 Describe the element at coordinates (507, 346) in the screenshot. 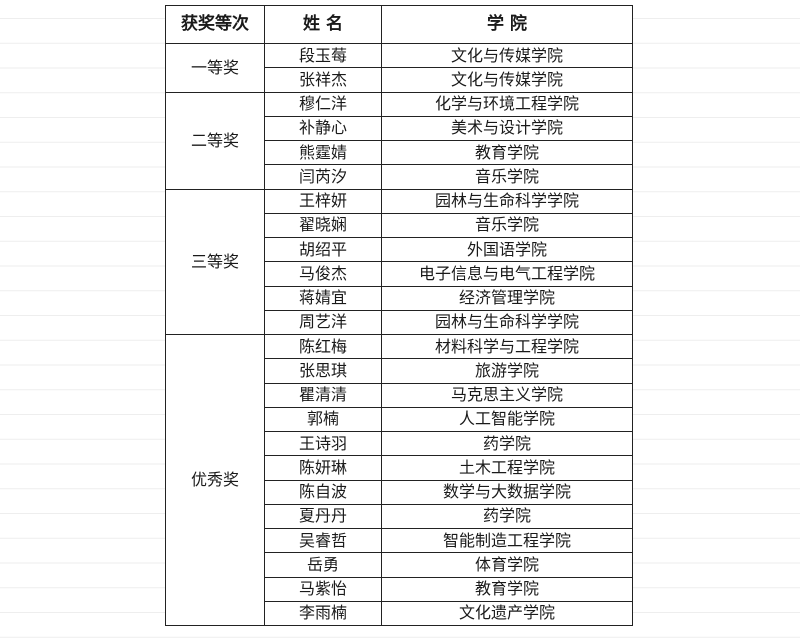

I see `college-cell: 材料科学与工程学院` at that location.